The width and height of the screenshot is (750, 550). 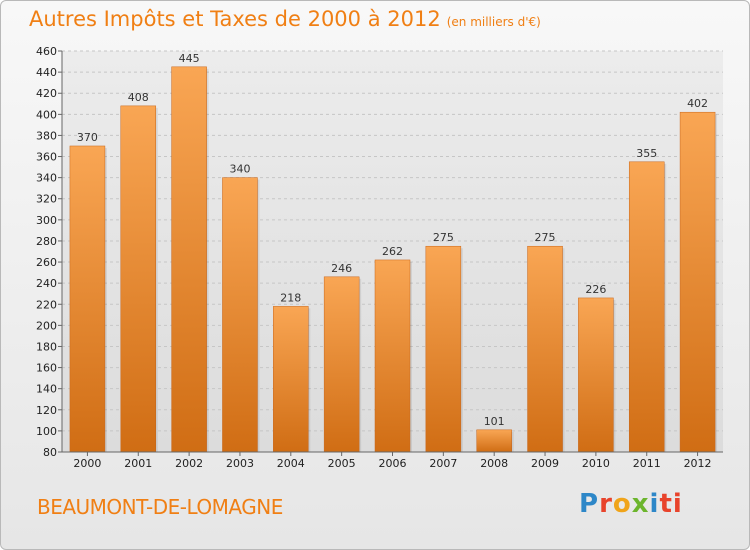 I want to click on value-label-2003: 340, so click(x=239, y=169).